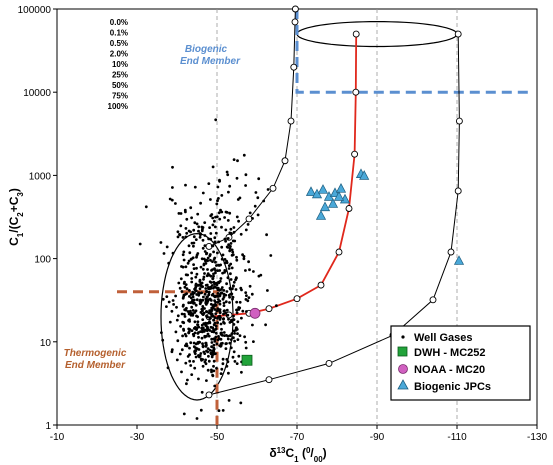 This screenshot has height=465, width=553. What do you see at coordinates (42, 260) in the screenshot?
I see `y-tick-label: 100` at bounding box center [42, 260].